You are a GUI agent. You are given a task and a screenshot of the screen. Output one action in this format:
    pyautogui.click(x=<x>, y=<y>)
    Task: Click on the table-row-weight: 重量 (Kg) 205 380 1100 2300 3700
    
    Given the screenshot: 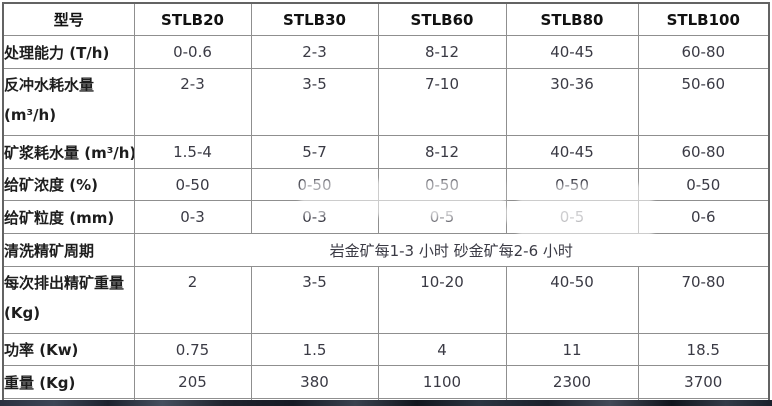 What is the action you would take?
    pyautogui.click(x=386, y=382)
    